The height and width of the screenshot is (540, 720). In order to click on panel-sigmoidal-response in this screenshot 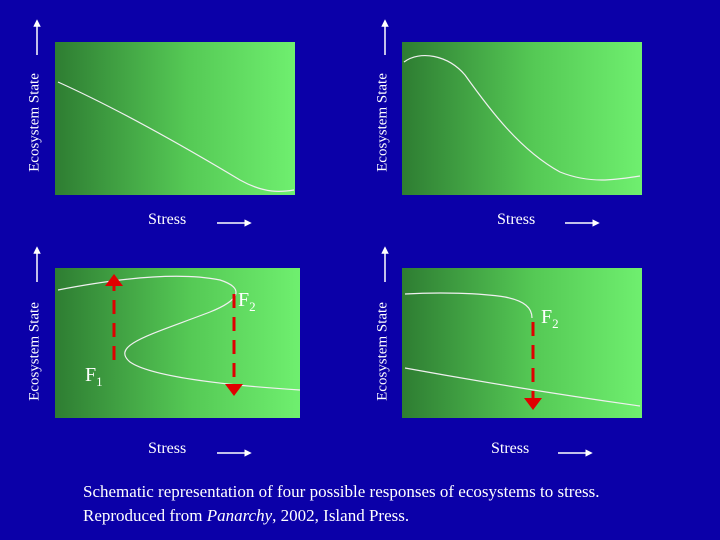, I will do `click(511, 123)`.